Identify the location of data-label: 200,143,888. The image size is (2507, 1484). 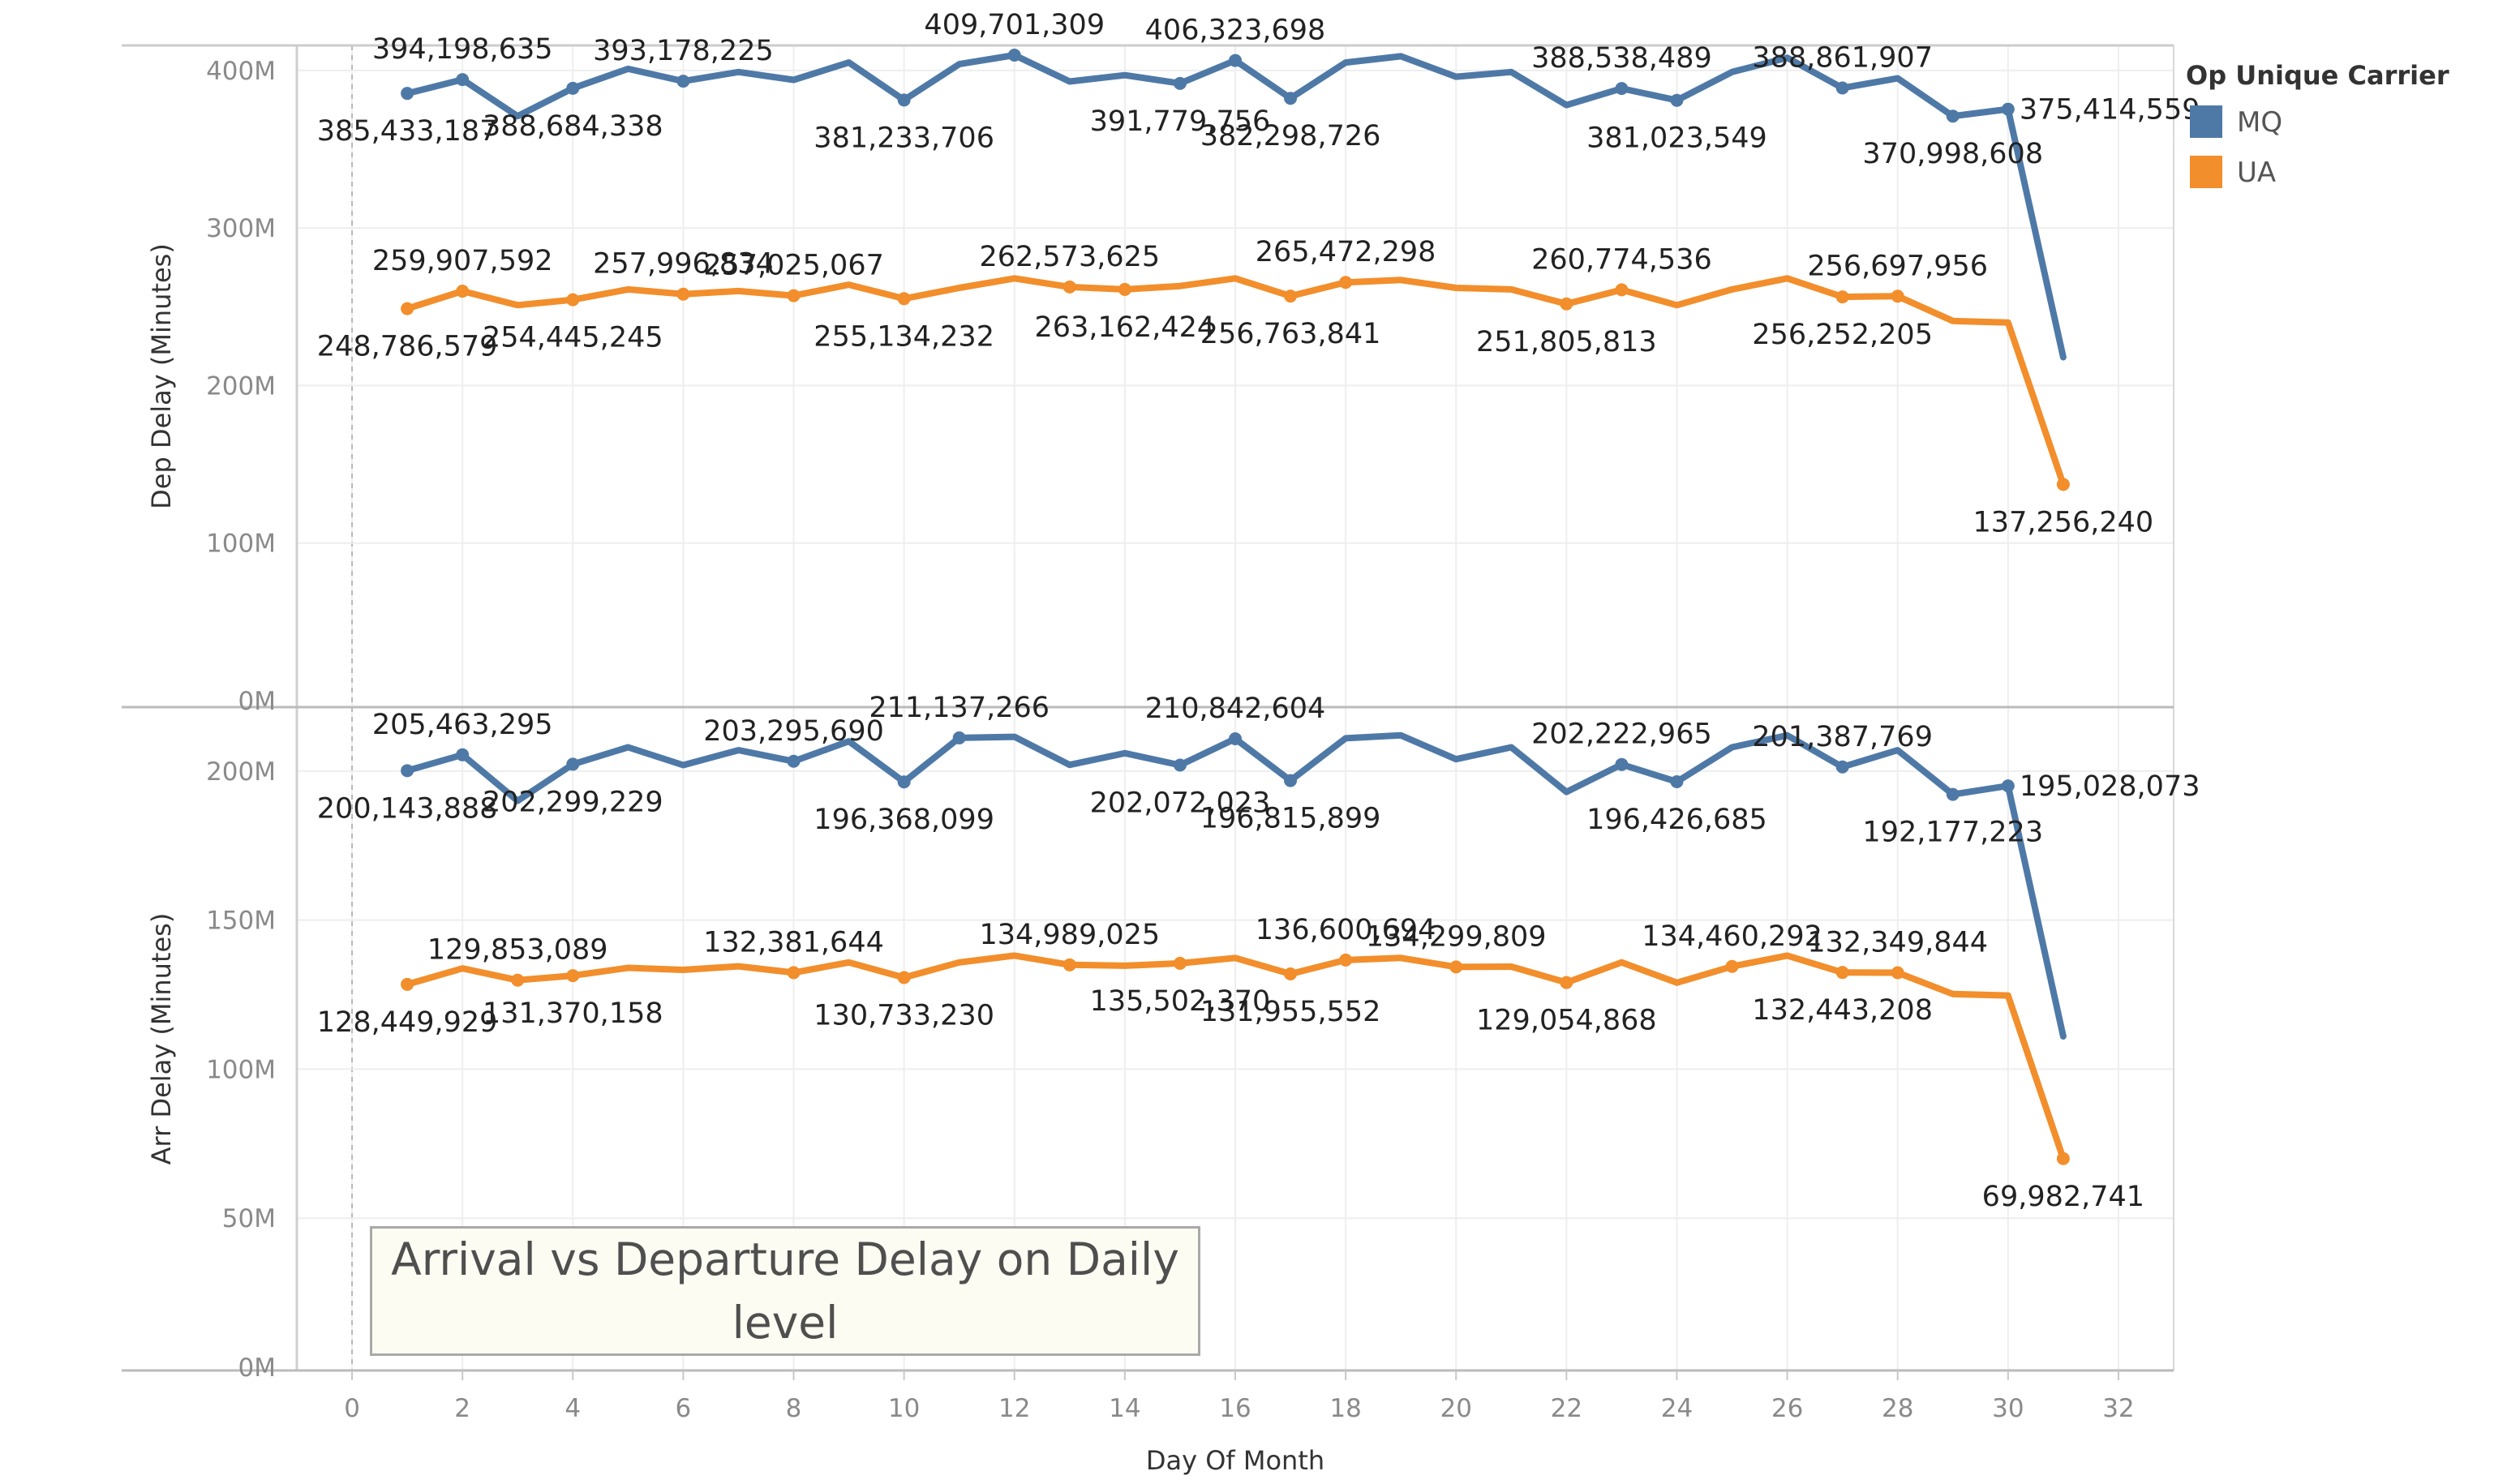
(407, 808).